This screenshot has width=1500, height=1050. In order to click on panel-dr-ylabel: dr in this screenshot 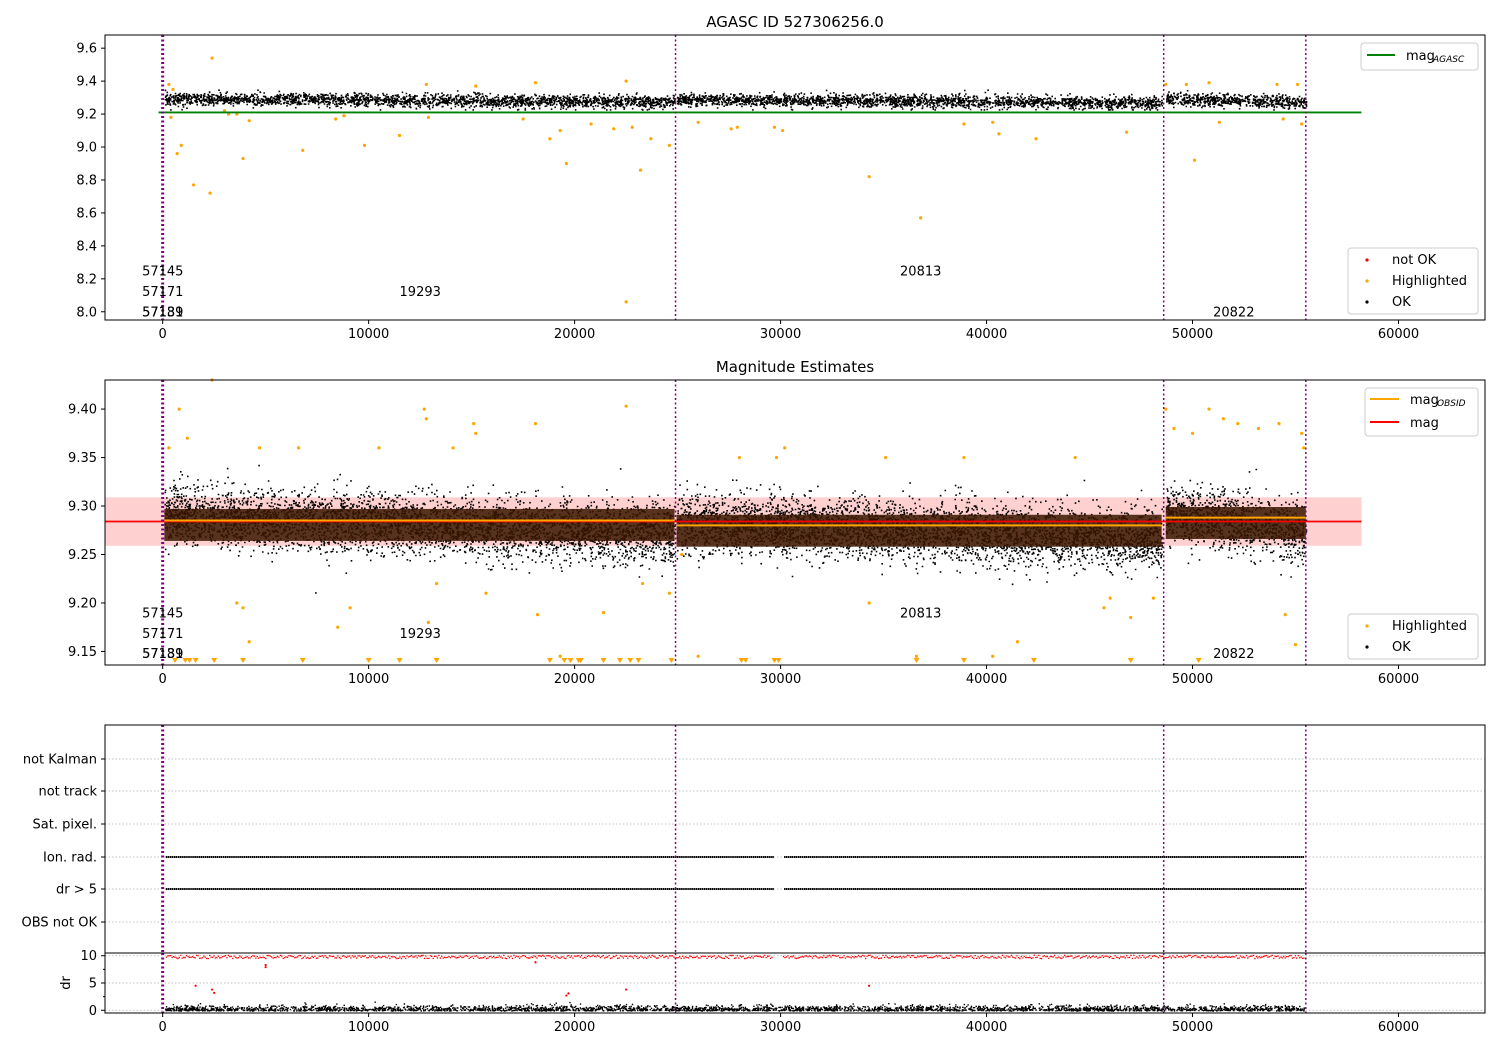, I will do `click(66, 983)`.